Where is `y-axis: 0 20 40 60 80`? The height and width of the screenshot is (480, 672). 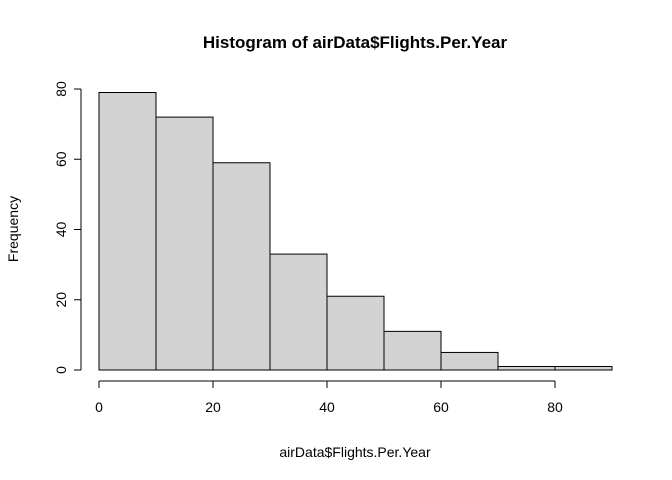 y-axis: 0 20 40 60 80 is located at coordinates (67, 227).